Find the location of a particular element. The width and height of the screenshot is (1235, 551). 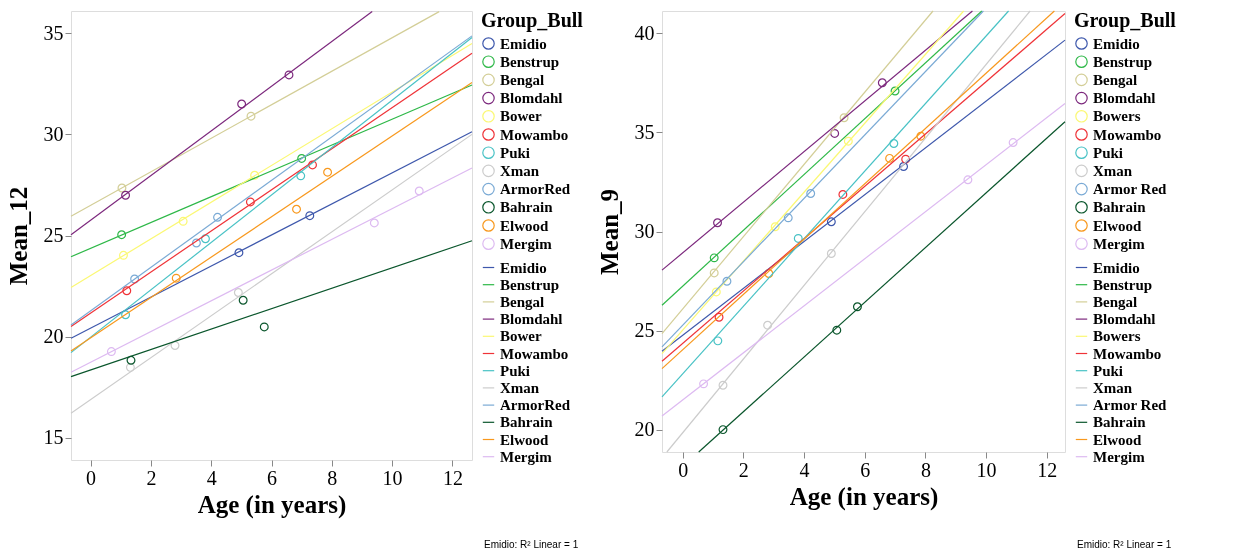

x-tick-label: 4 is located at coordinates (211, 477).